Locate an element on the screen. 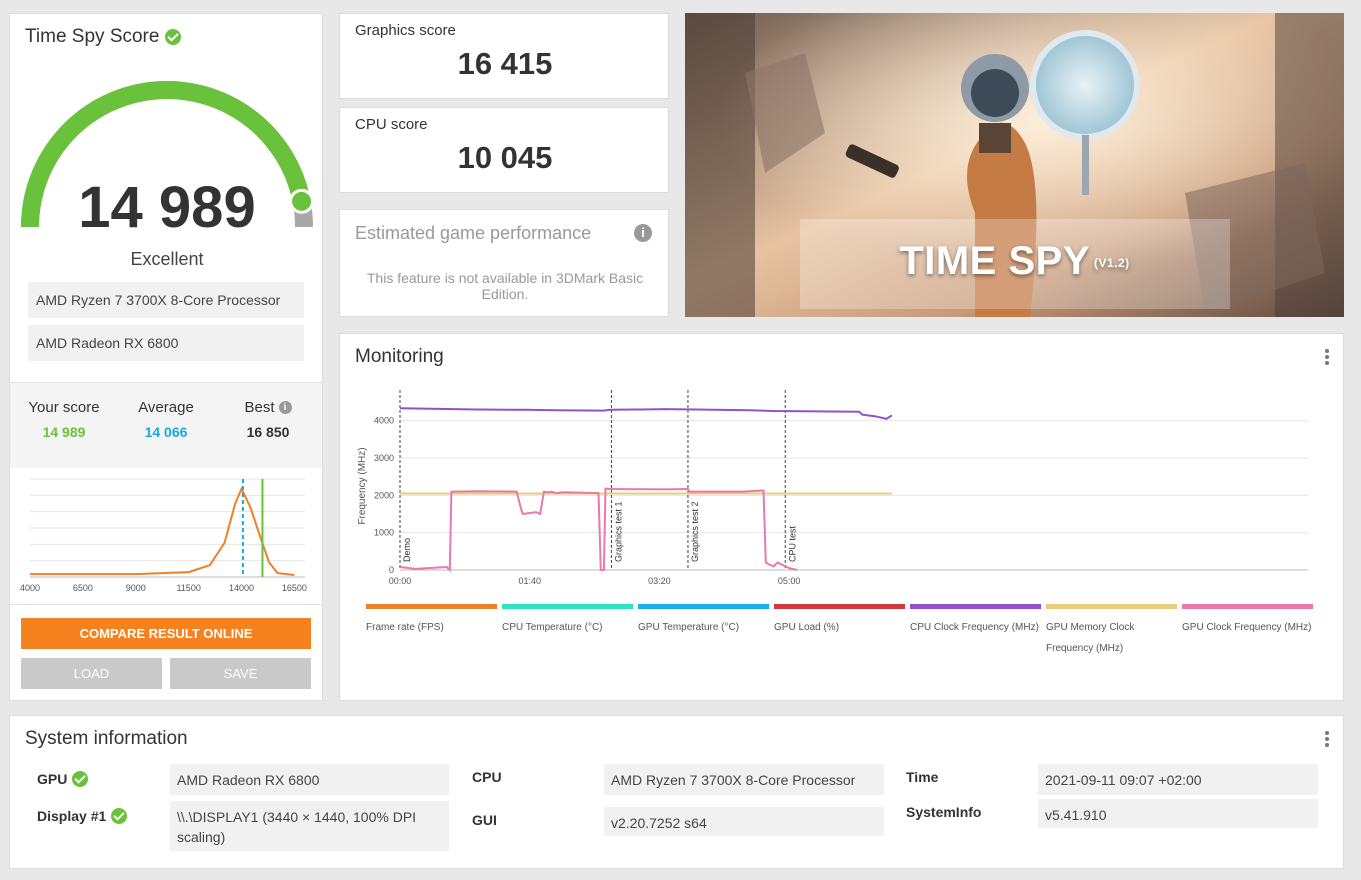  test-marker-label: Demo is located at coordinates (407, 550).